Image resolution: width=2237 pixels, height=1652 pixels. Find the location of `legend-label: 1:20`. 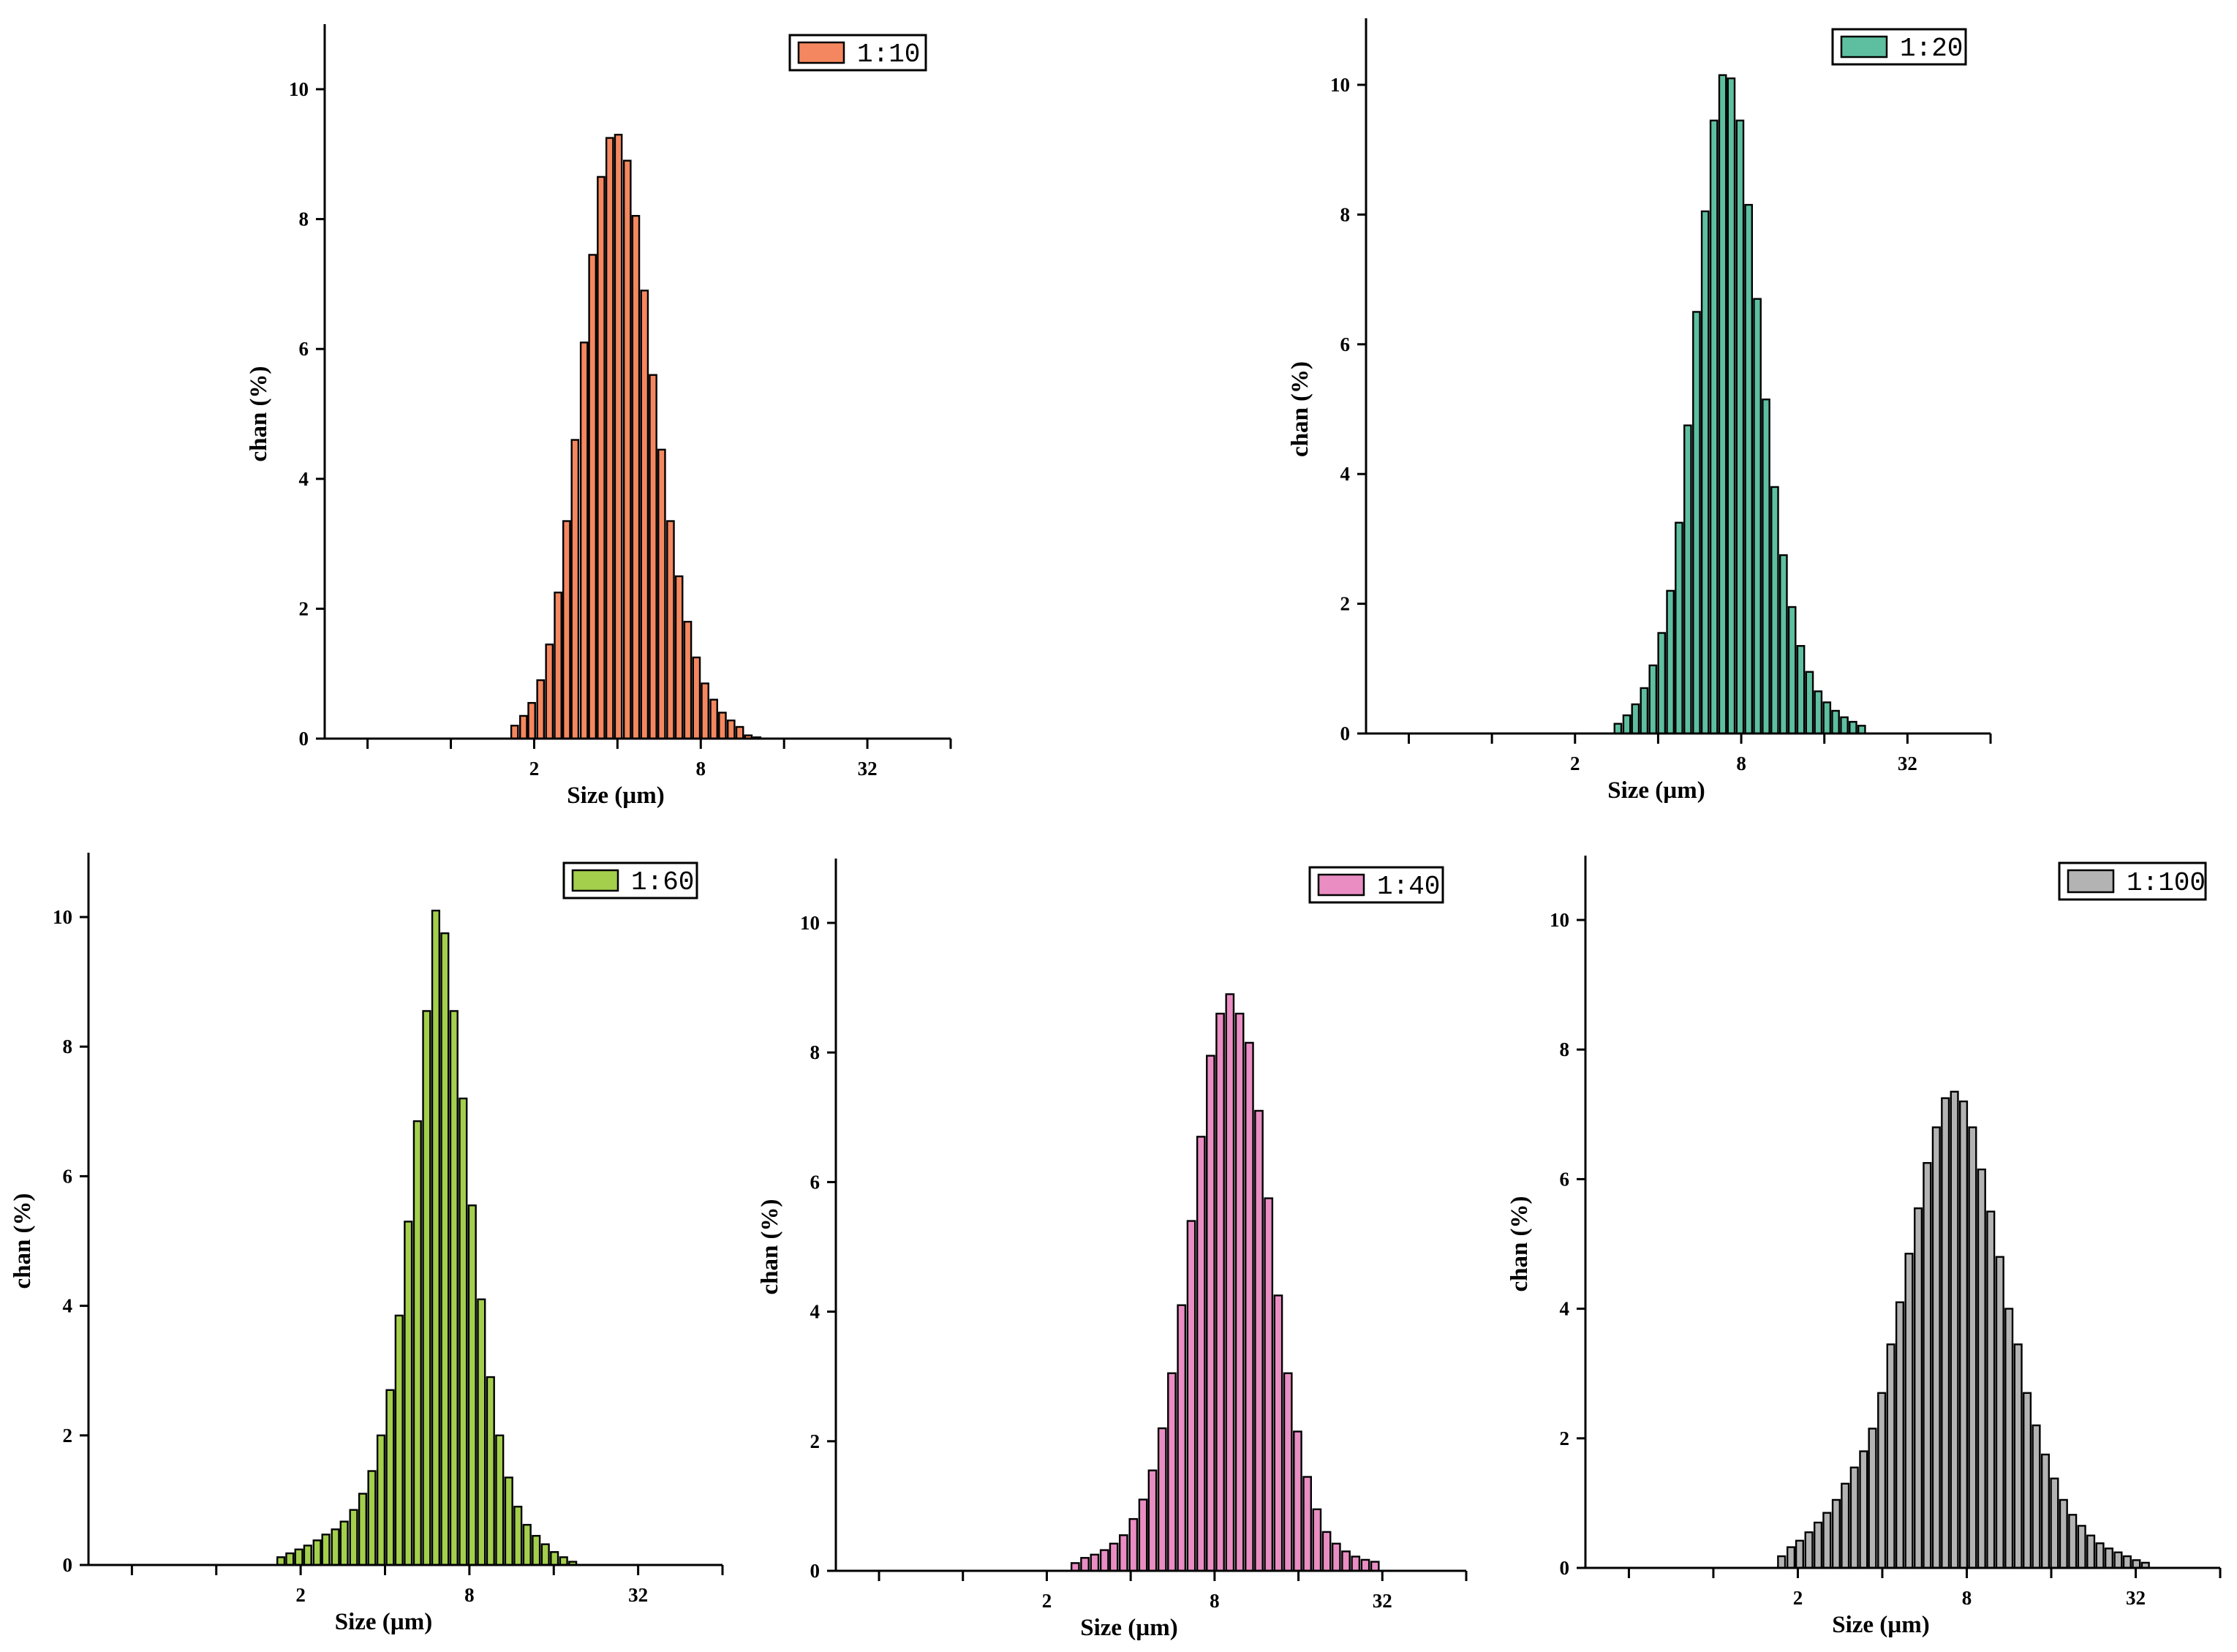

legend-label: 1:20 is located at coordinates (1931, 49).